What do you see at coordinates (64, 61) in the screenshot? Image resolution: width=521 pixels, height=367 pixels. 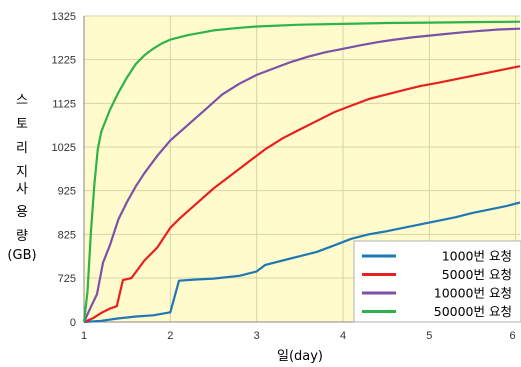 I see `y-tick-label: 1225` at bounding box center [64, 61].